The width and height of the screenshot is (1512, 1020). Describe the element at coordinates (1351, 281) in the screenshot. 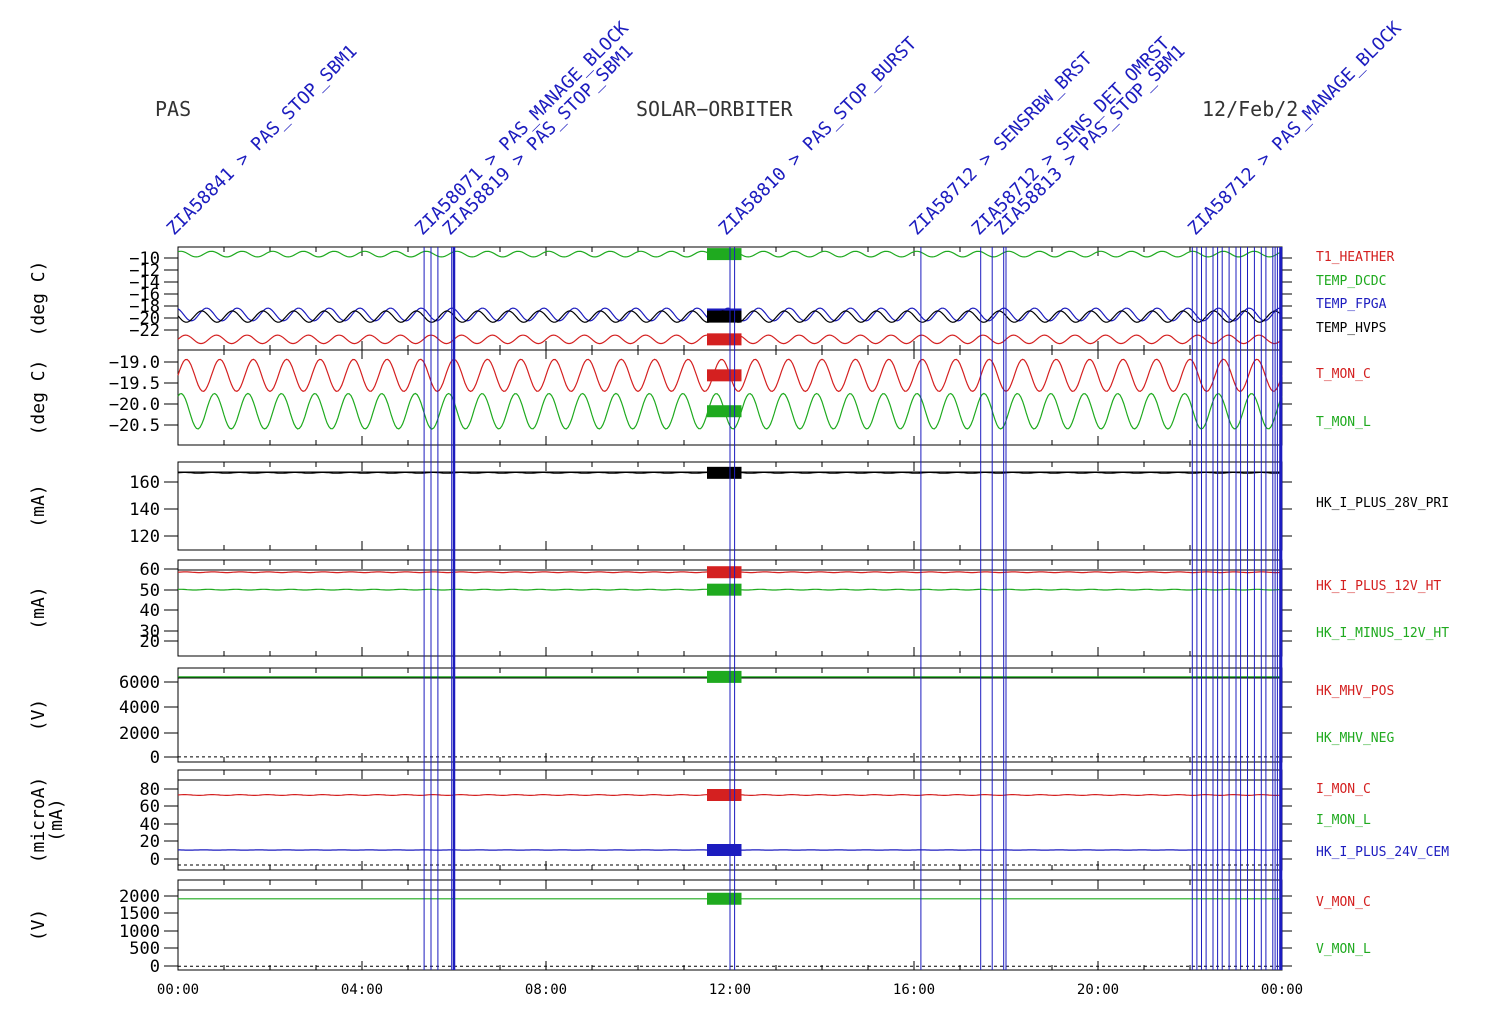

I see `legend-label: TEMP_DCDC` at that location.